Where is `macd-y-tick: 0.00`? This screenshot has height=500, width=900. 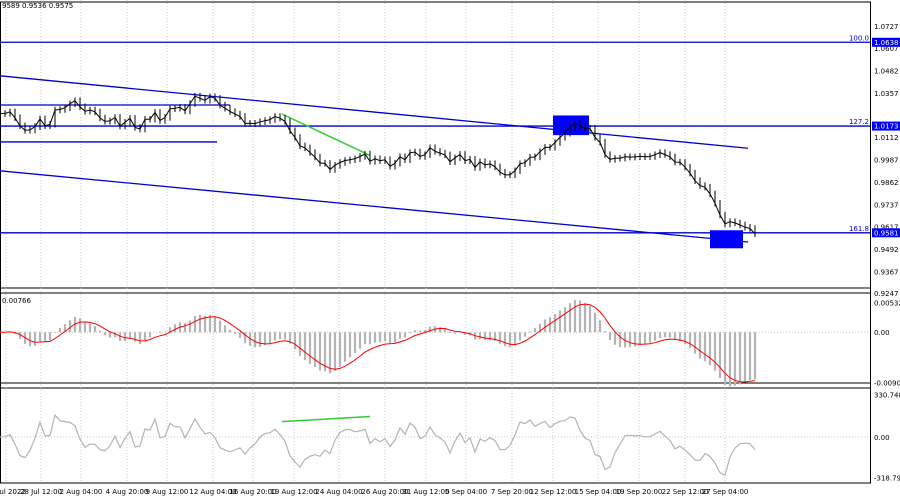
macd-y-tick: 0.00 is located at coordinates (882, 333).